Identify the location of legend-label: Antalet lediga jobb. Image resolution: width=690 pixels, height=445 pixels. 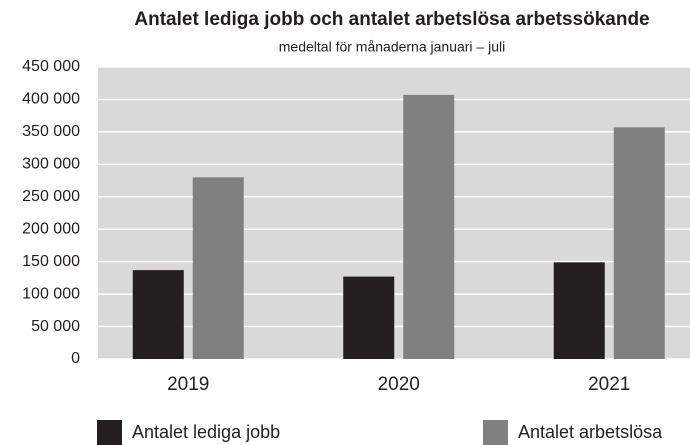
(206, 432).